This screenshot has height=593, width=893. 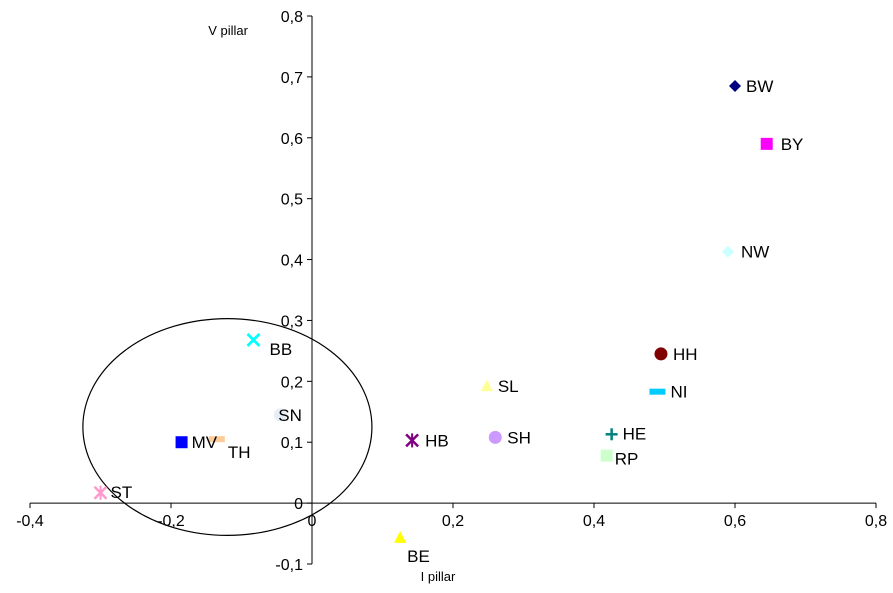 What do you see at coordinates (280, 349) in the screenshot?
I see `point-label-bb: BB` at bounding box center [280, 349].